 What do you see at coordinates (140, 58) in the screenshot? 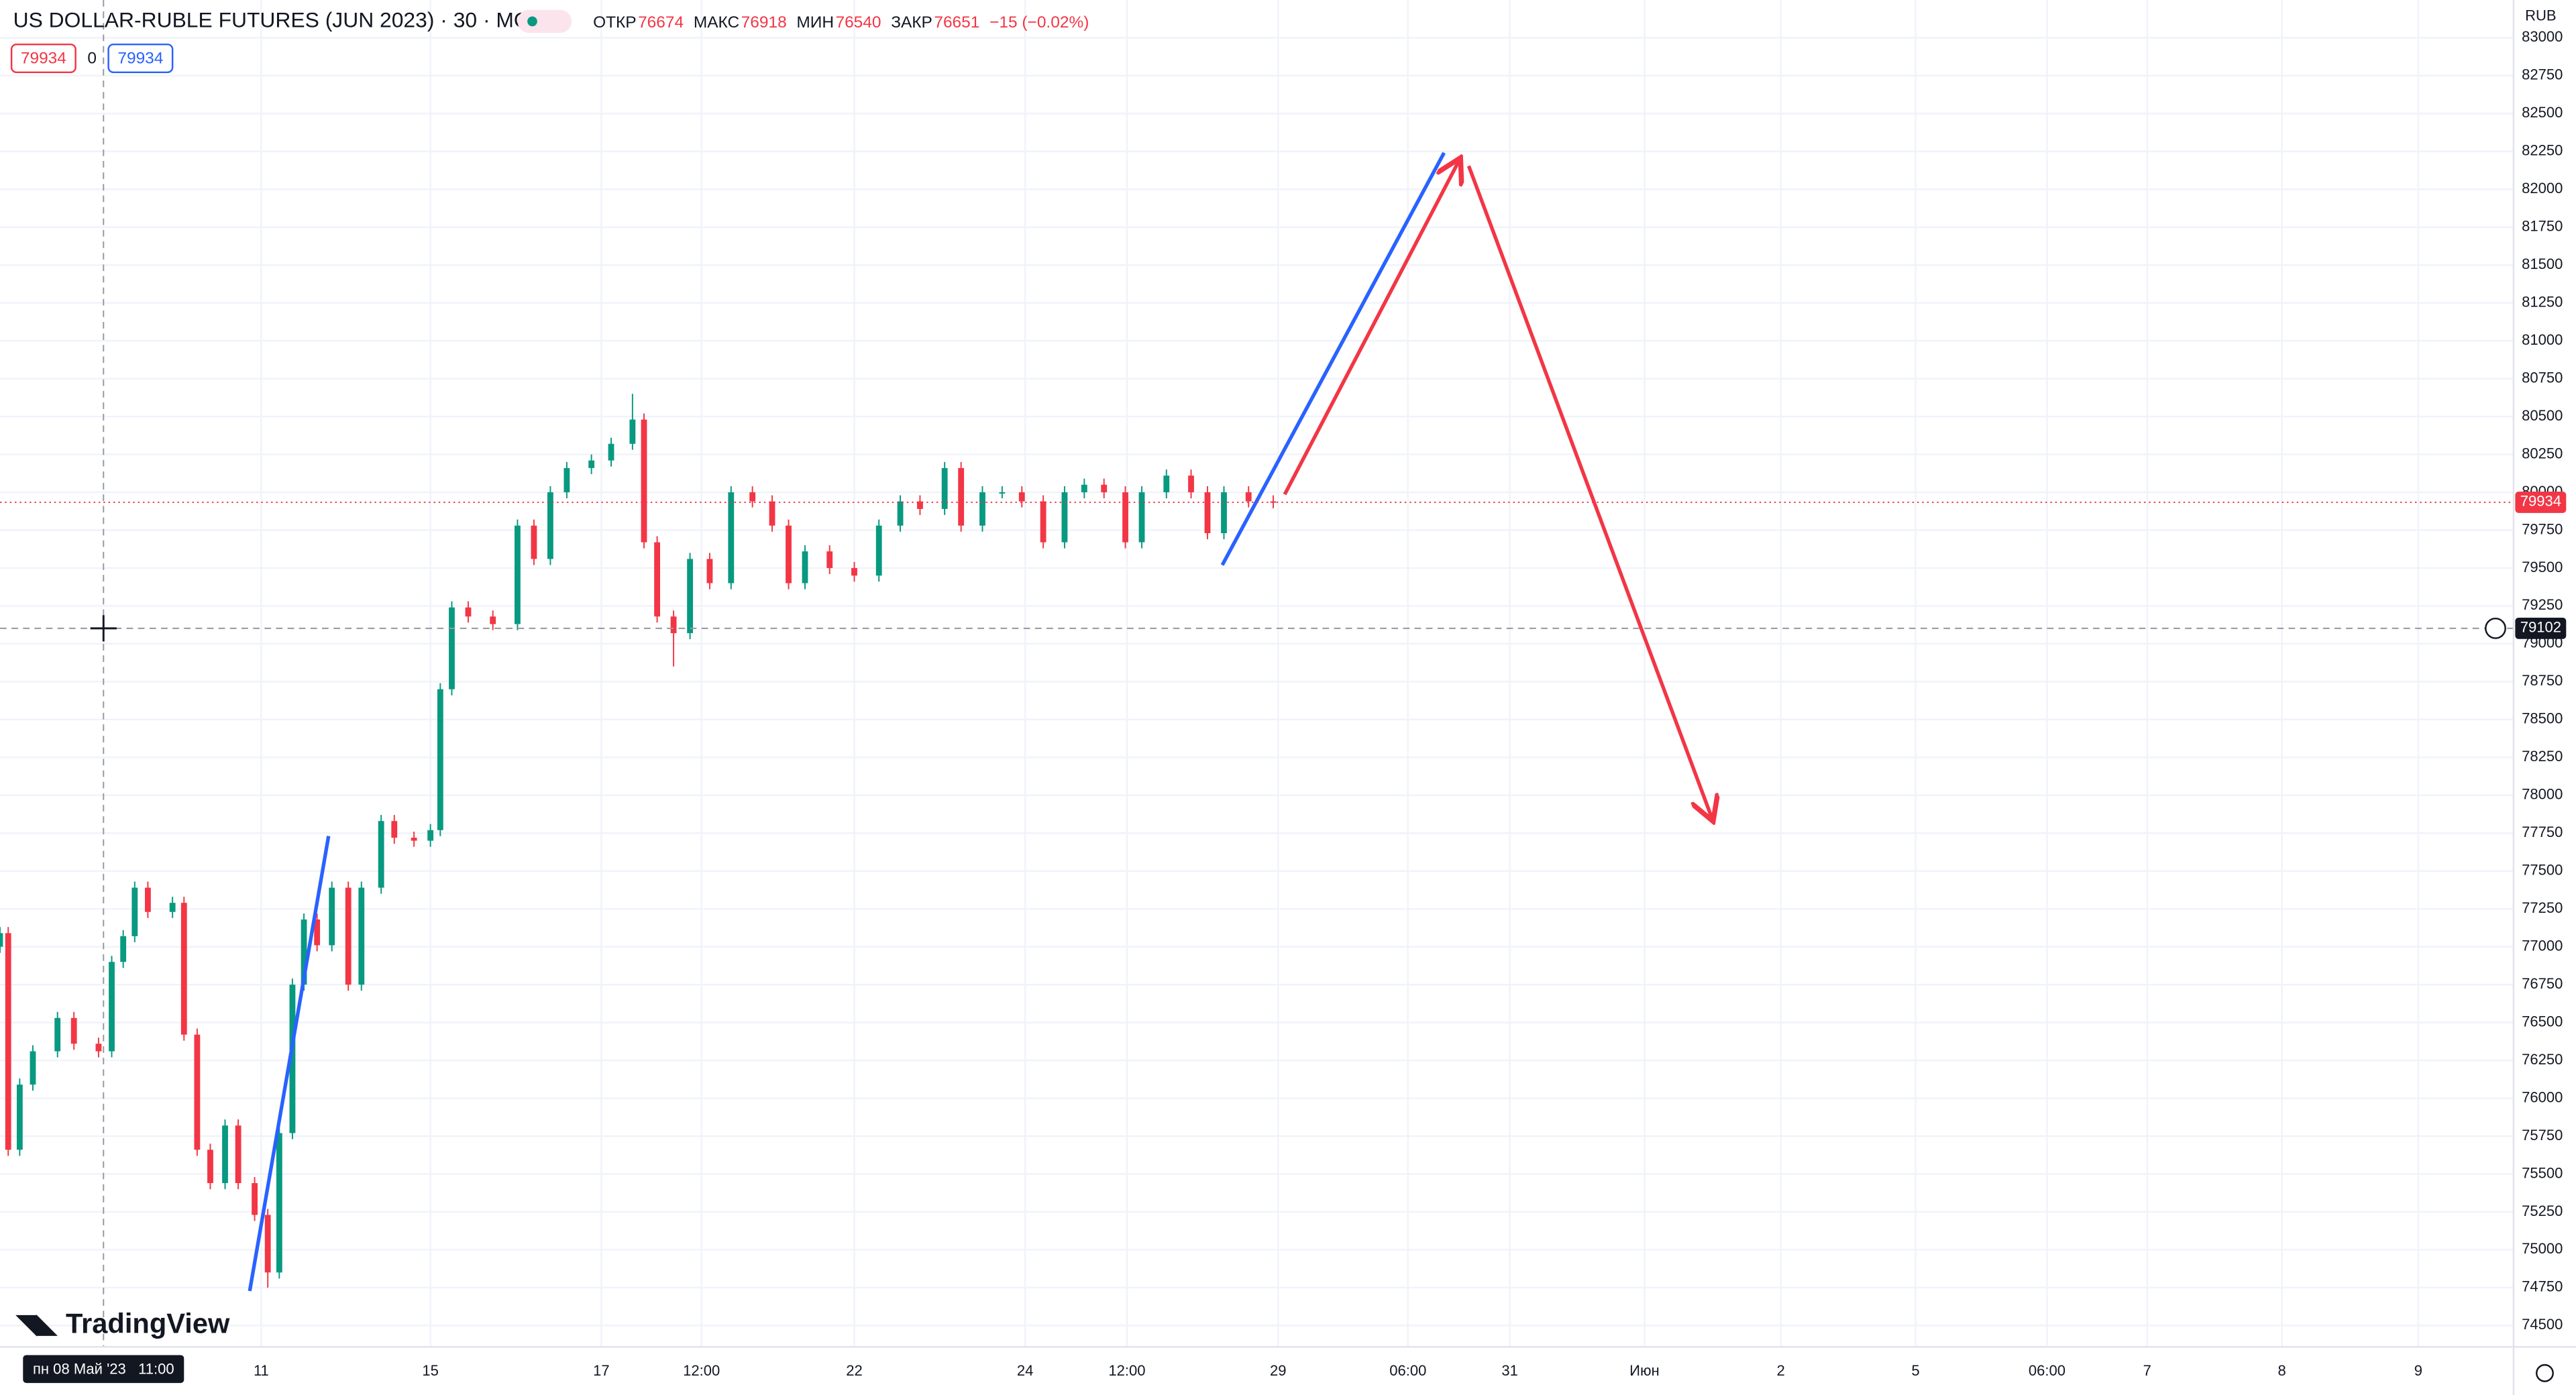
I see `buy-badge` at bounding box center [140, 58].